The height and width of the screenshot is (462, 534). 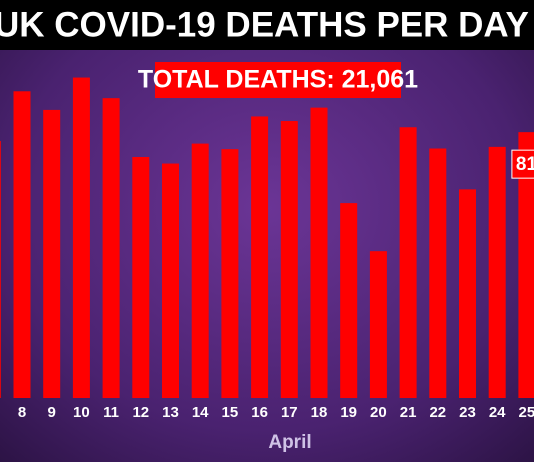 What do you see at coordinates (378, 412) in the screenshot?
I see `x-tick-label: 20` at bounding box center [378, 412].